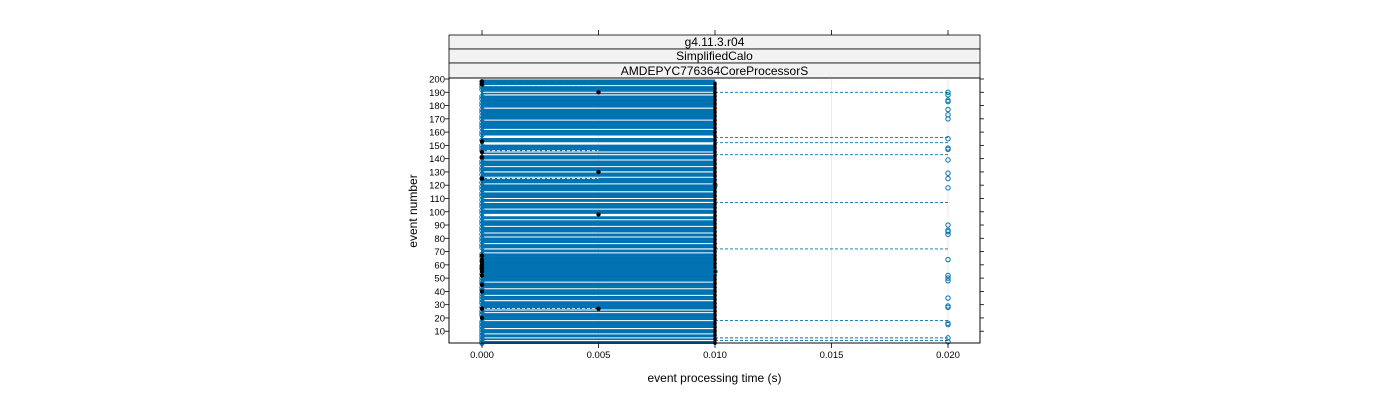  What do you see at coordinates (715, 355) in the screenshot?
I see `x-tick-label: 0.010` at bounding box center [715, 355].